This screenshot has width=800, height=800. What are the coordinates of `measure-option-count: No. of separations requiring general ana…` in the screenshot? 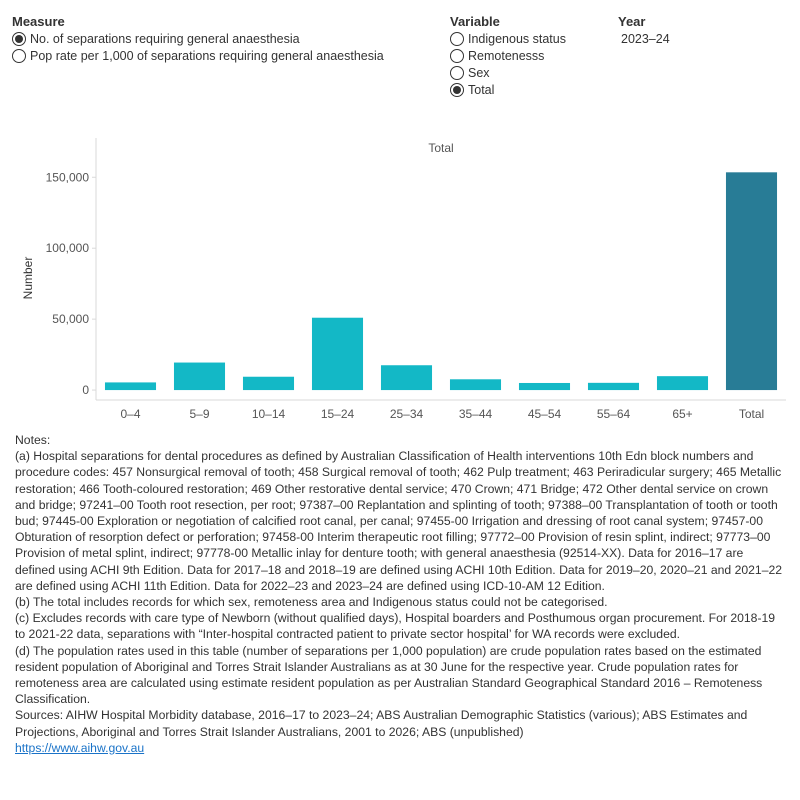 It's located at (156, 39).